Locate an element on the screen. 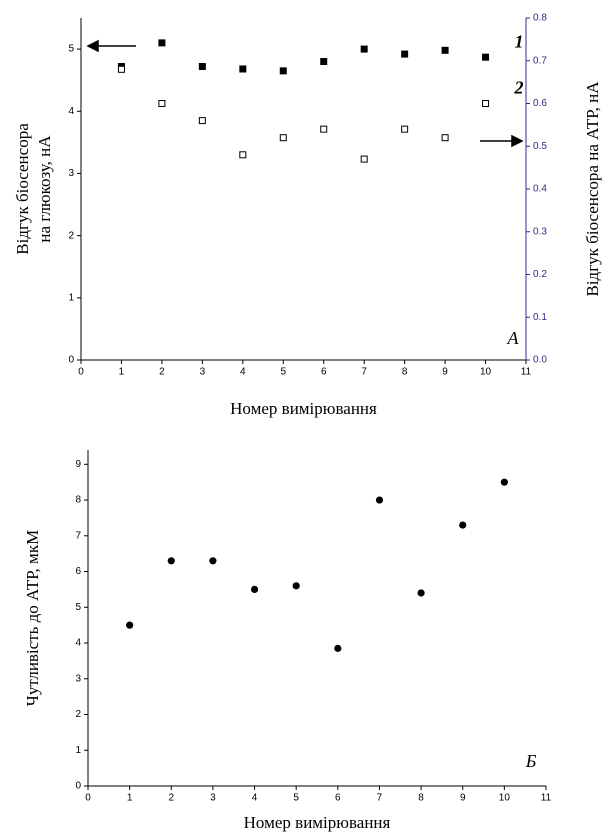 This screenshot has height=836, width=608. series-label: 2 is located at coordinates (519, 88).